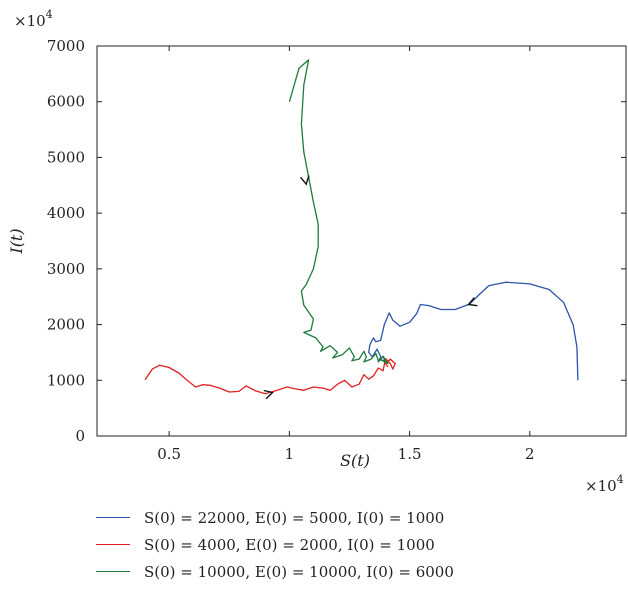  Describe the element at coordinates (410, 454) in the screenshot. I see `x-tick-label: 1.5` at that location.